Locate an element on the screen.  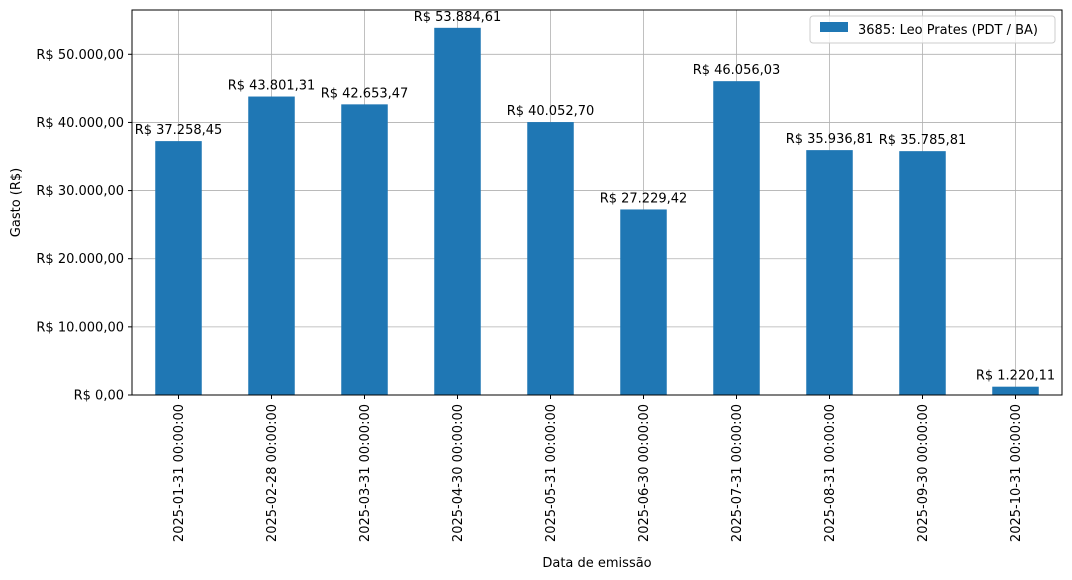
legend-box is located at coordinates (932, 29).